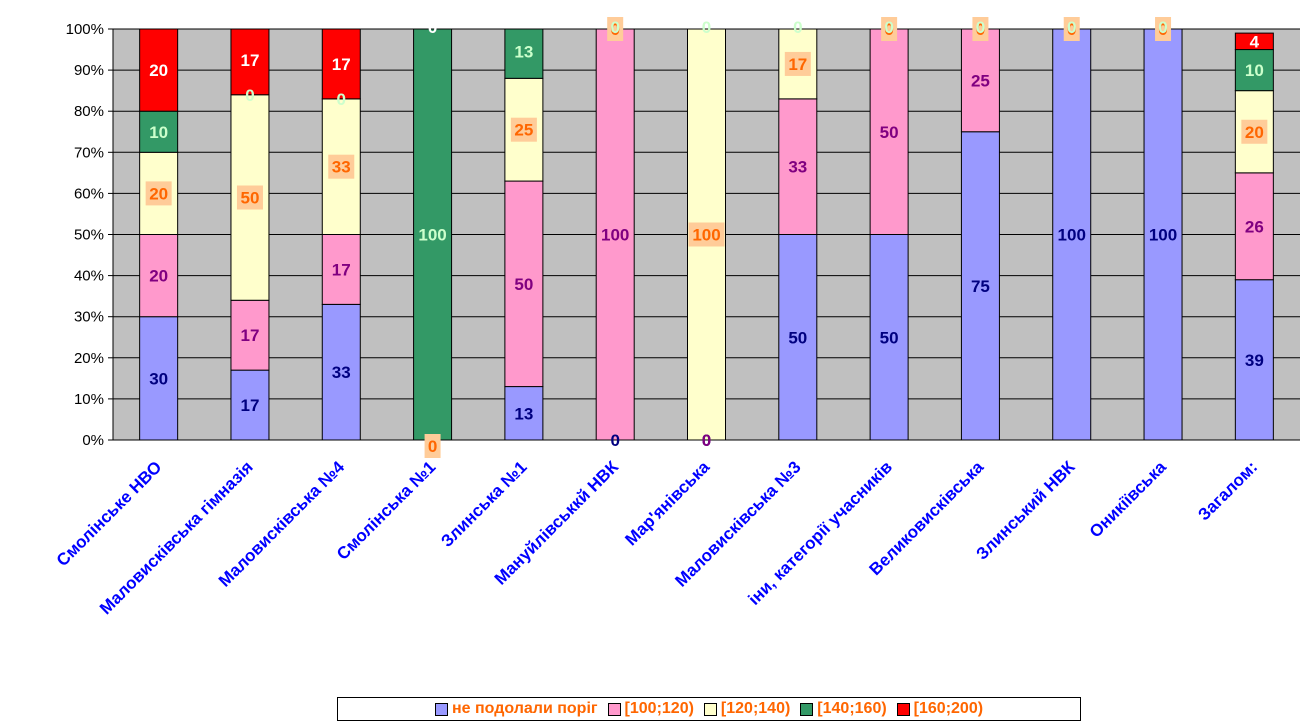  I want to click on legend-item: [120;140), so click(747, 709).